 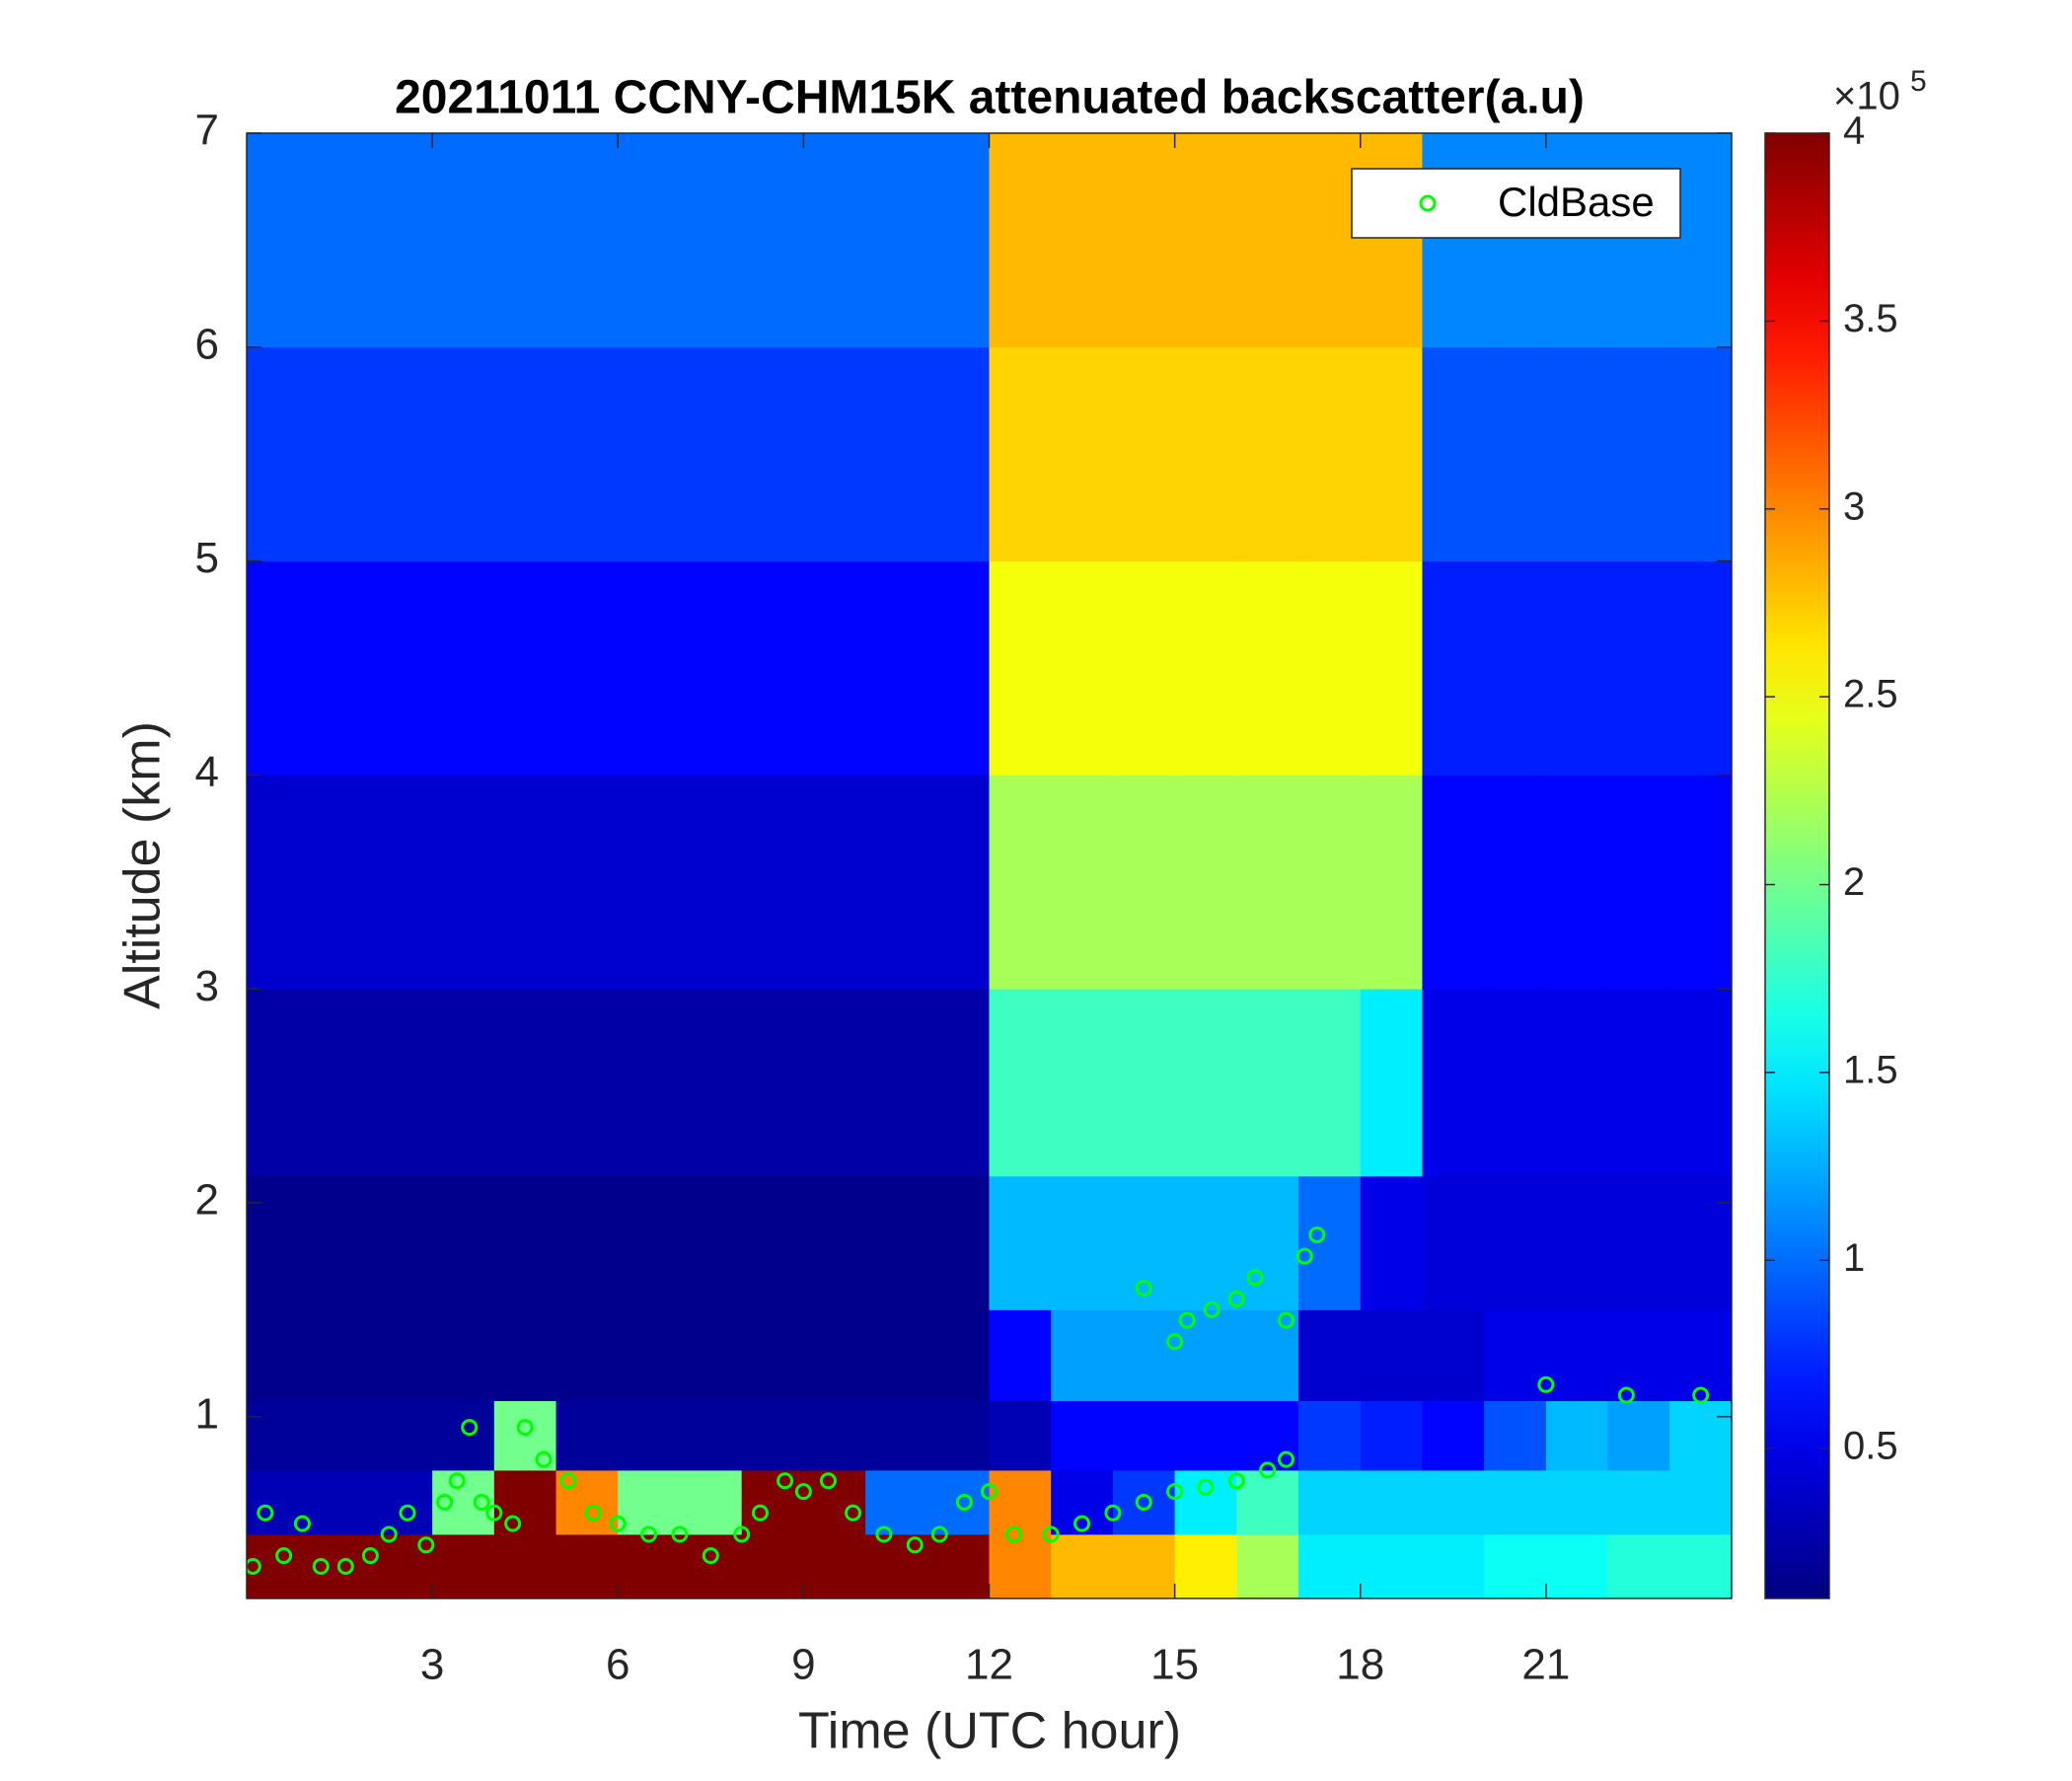 What do you see at coordinates (1854, 1258) in the screenshot?
I see `colorbar-tick-label: 1` at bounding box center [1854, 1258].